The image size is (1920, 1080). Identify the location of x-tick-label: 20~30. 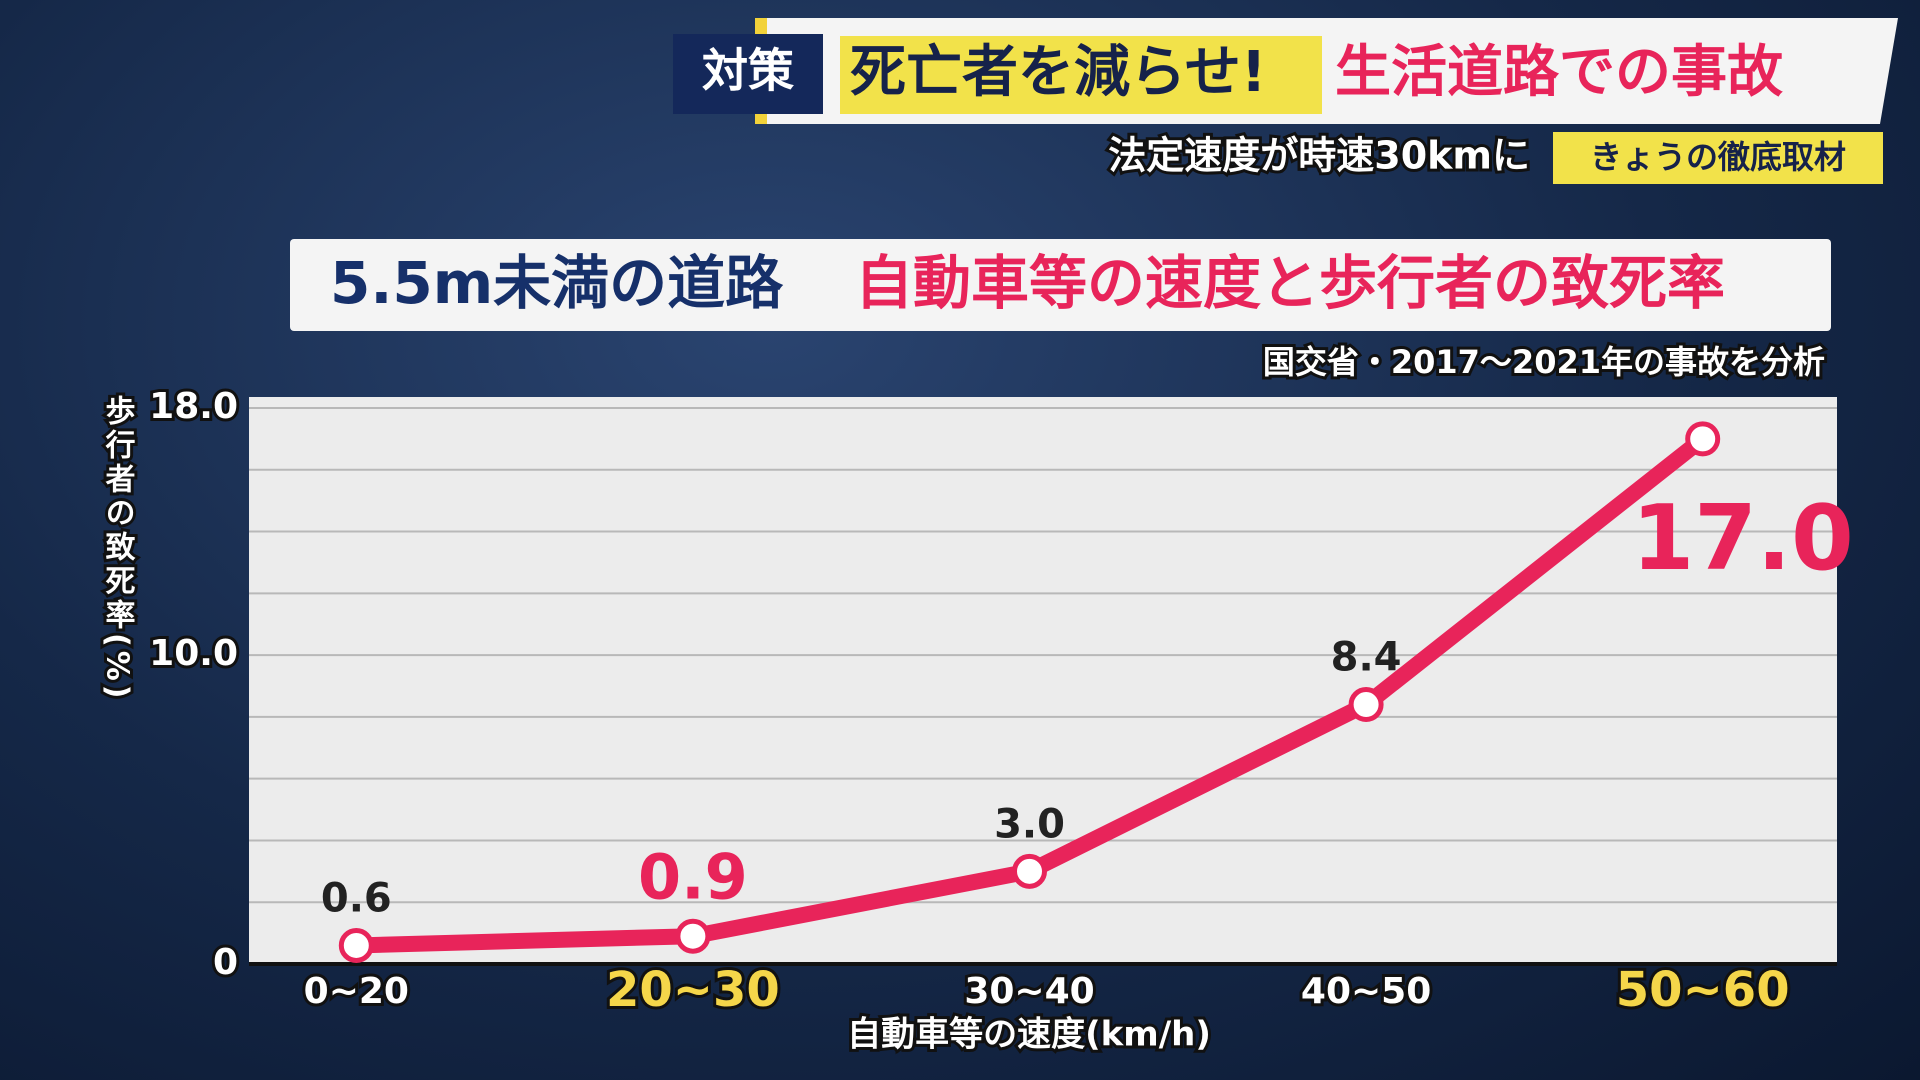
(693, 990).